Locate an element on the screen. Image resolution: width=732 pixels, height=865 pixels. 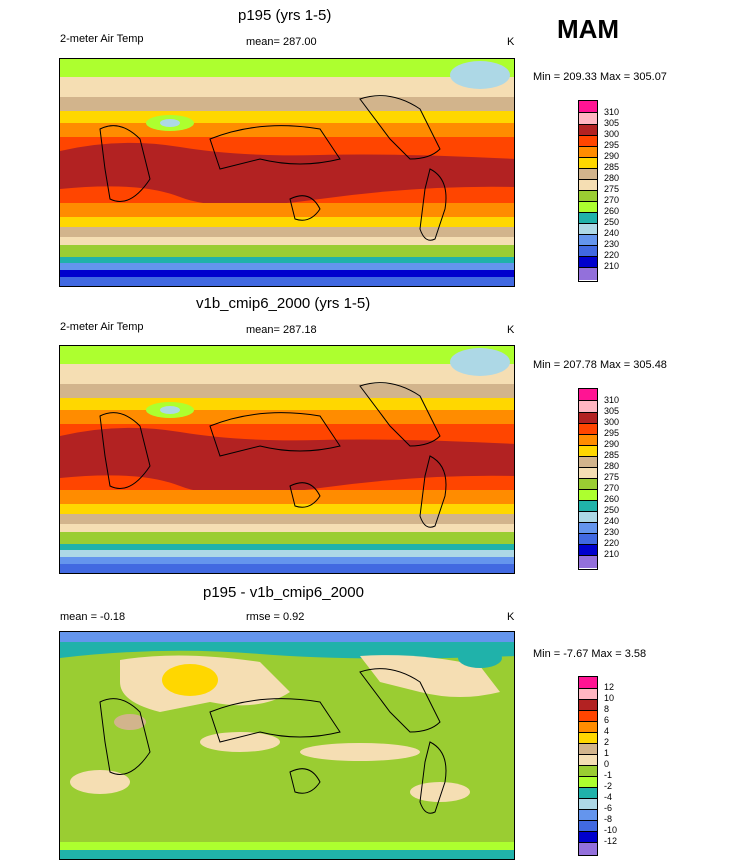
panel-2-colorbar is located at coordinates (588, 479).